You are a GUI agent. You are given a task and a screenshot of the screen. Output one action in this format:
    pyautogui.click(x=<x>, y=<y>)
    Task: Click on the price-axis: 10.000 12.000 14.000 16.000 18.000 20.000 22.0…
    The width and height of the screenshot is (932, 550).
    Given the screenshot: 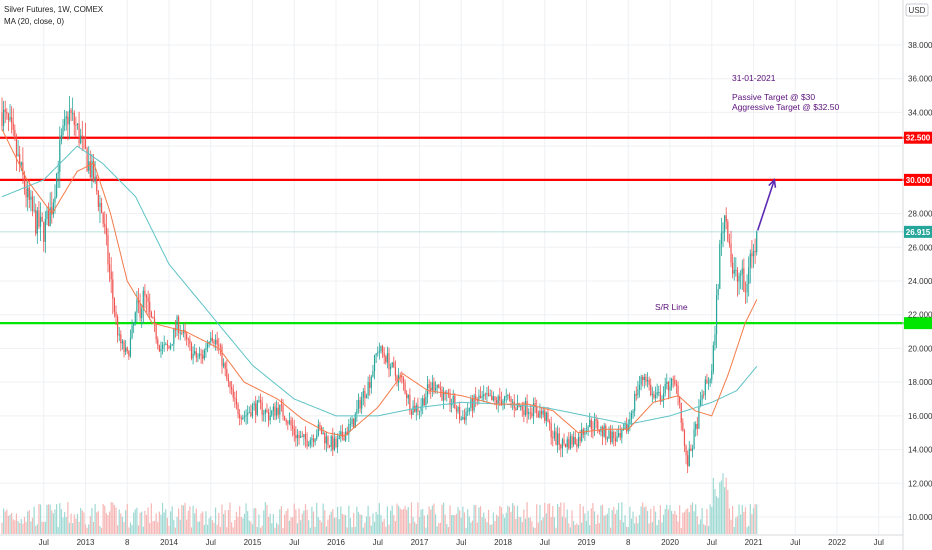 What is the action you would take?
    pyautogui.click(x=917, y=275)
    